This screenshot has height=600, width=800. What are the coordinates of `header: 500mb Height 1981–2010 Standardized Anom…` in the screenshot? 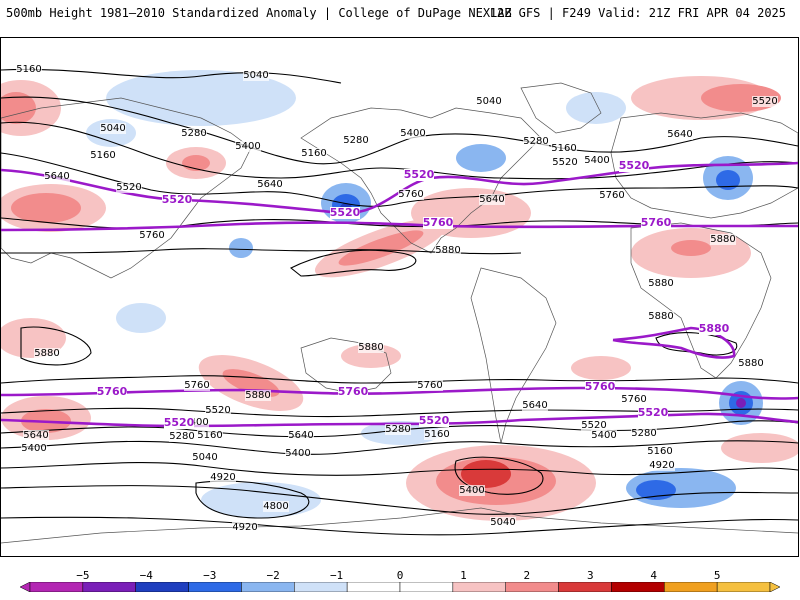 It's located at (400, 18).